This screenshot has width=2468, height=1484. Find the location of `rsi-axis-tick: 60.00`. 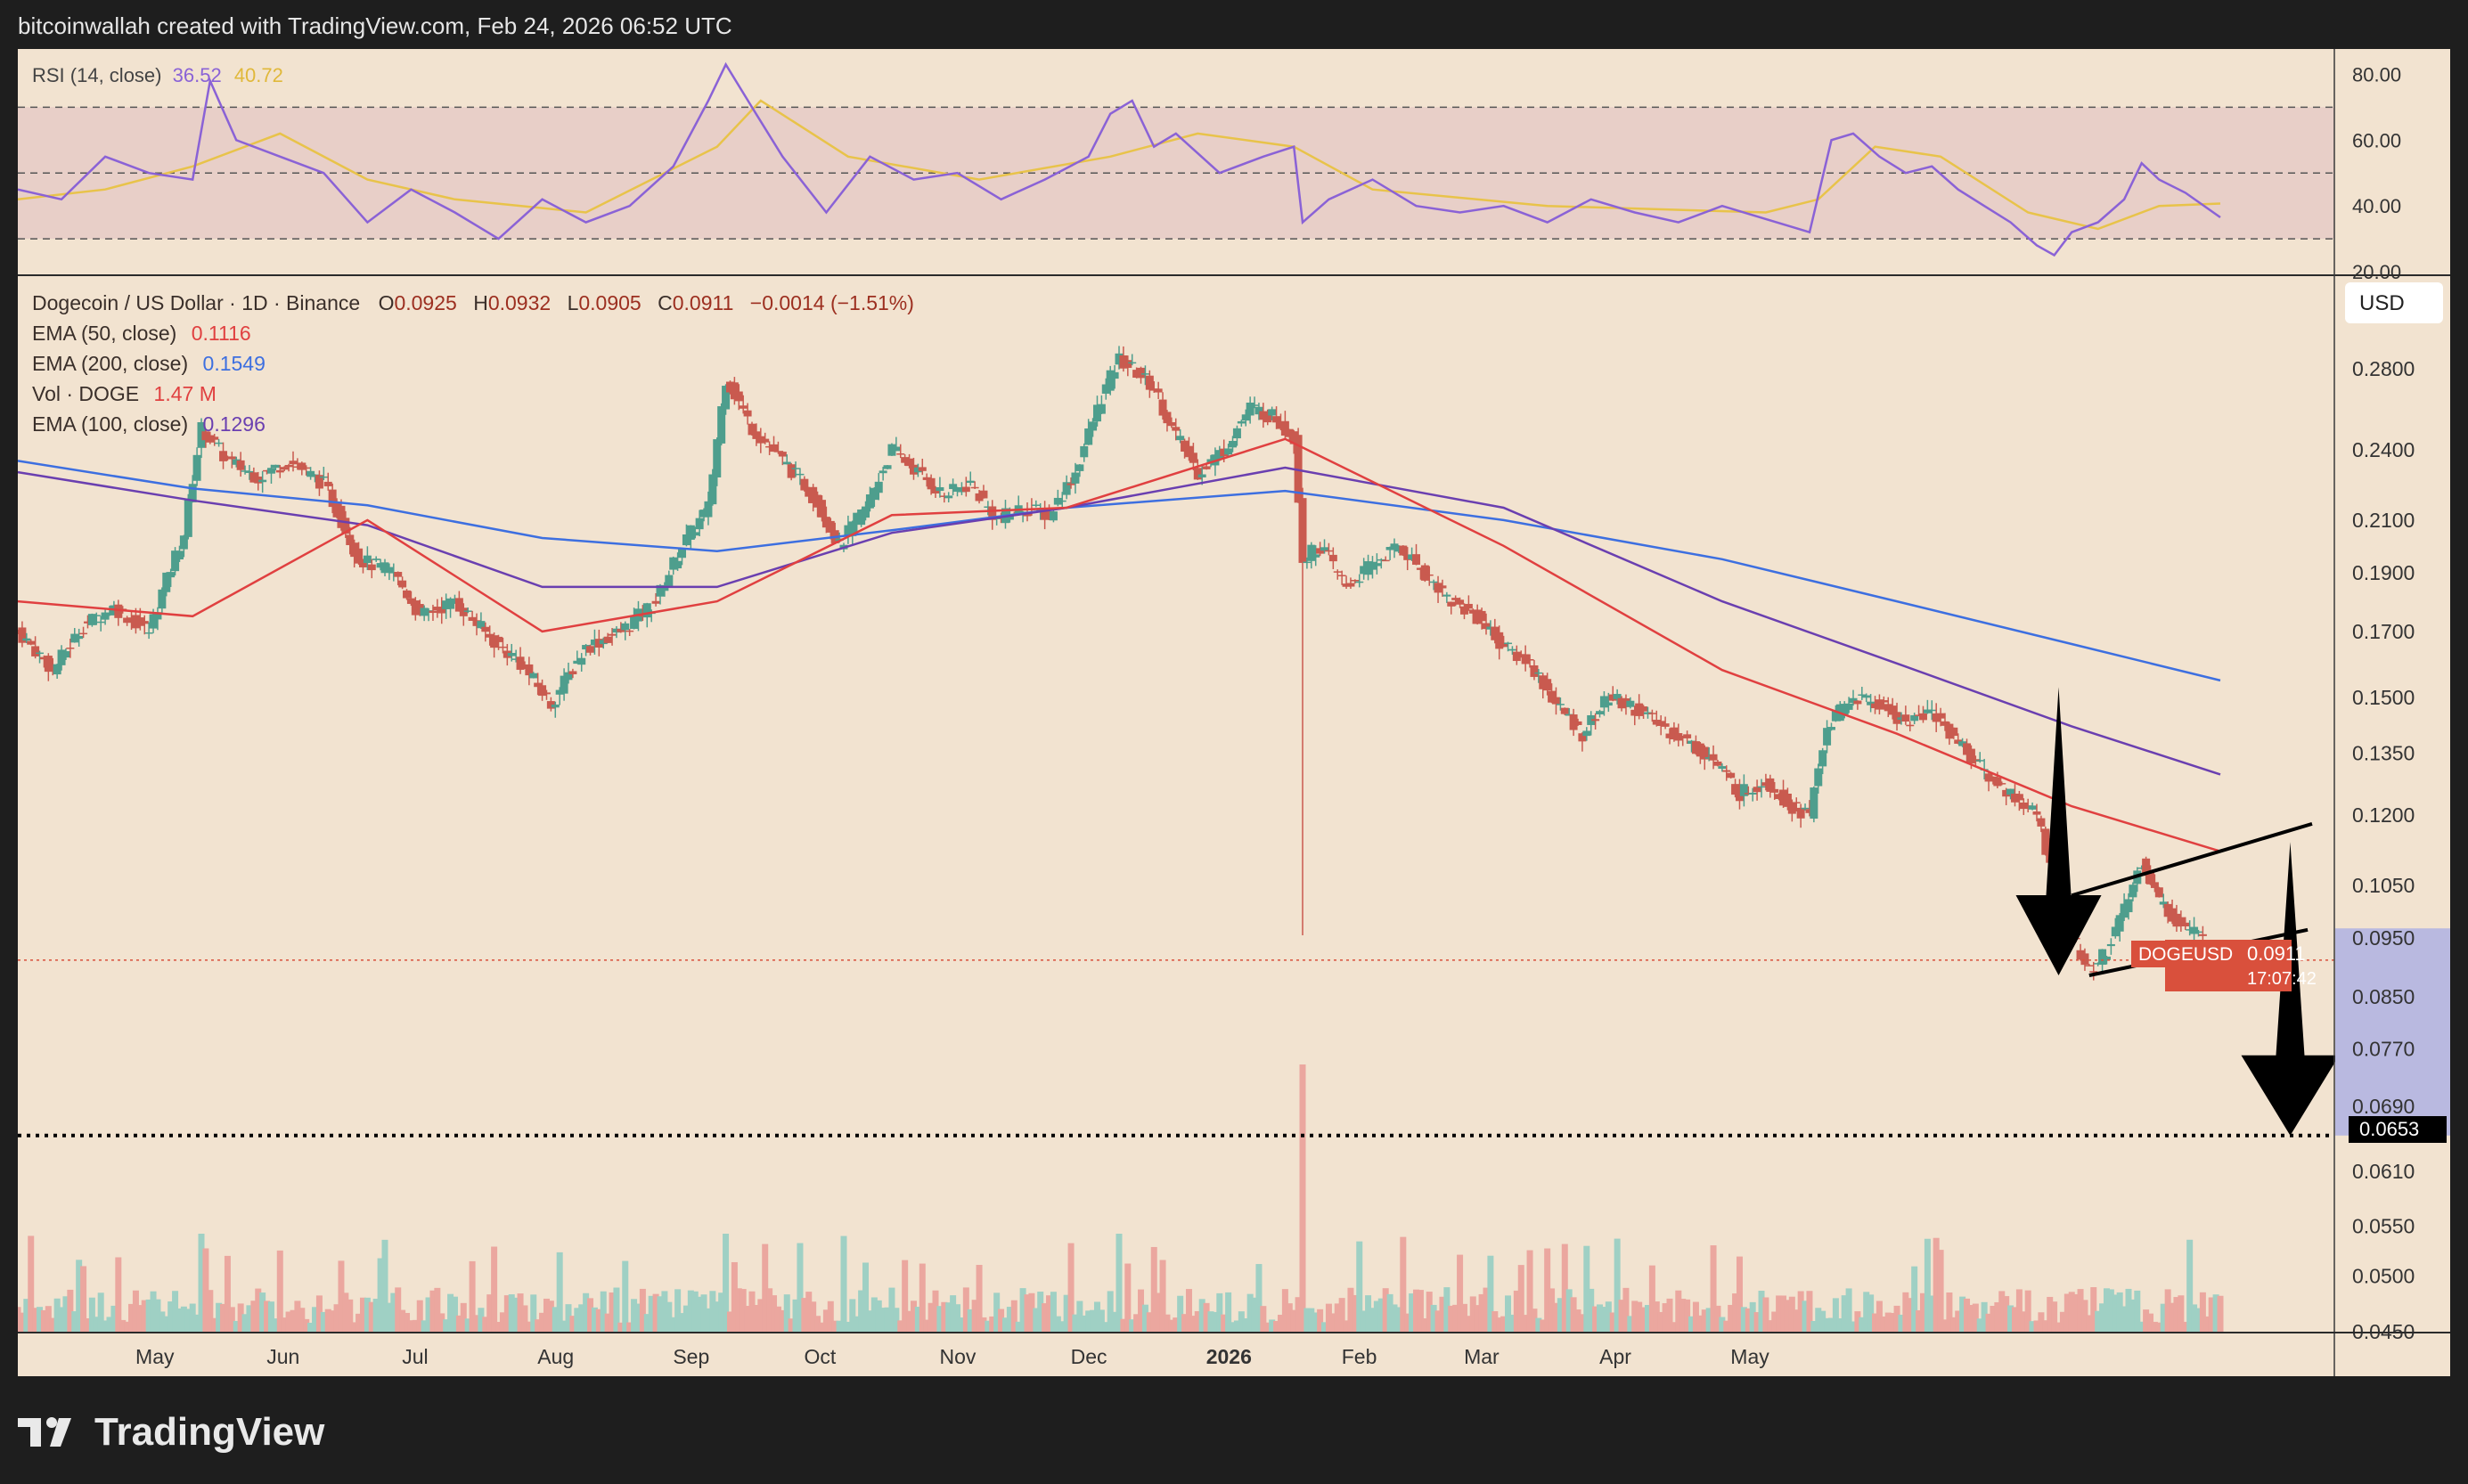

rsi-axis-tick: 60.00 is located at coordinates (2376, 140).